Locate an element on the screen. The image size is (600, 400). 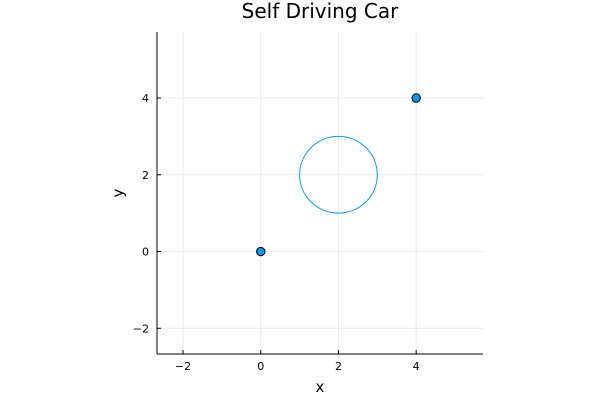
y-ticks: −2 0 2 4 is located at coordinates (147, 213).